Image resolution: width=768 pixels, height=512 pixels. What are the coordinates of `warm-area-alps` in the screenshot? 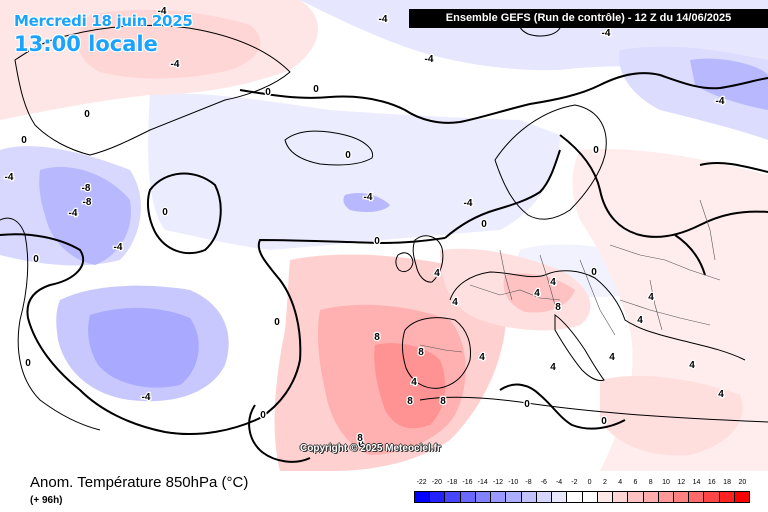 It's located at (539, 293).